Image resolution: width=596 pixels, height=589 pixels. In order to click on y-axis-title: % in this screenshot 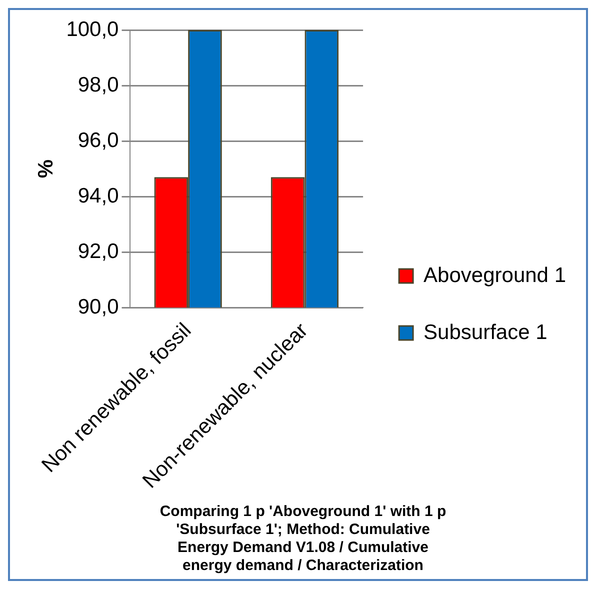, I will do `click(46, 168)`.